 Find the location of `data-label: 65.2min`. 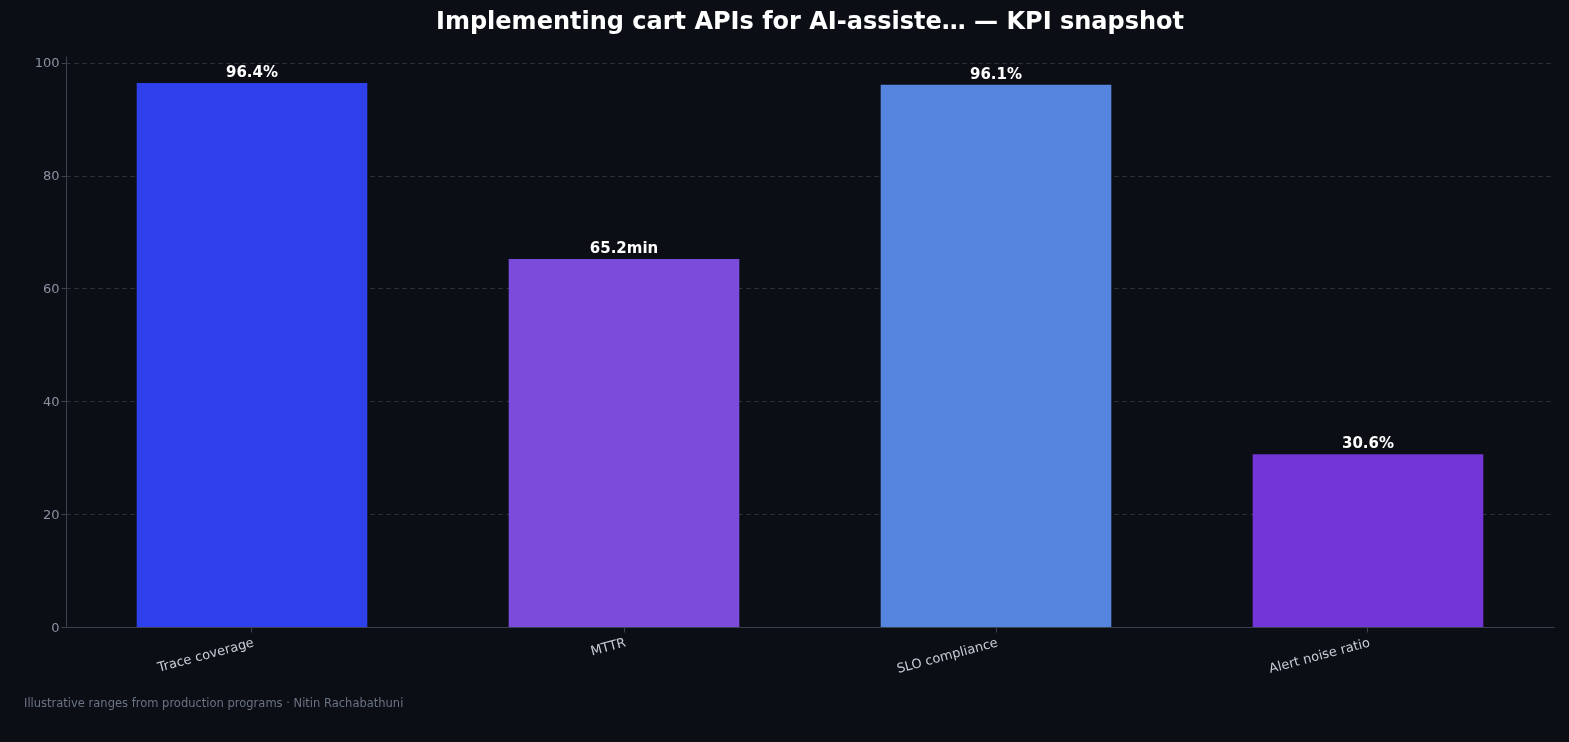

data-label: 65.2min is located at coordinates (624, 248).